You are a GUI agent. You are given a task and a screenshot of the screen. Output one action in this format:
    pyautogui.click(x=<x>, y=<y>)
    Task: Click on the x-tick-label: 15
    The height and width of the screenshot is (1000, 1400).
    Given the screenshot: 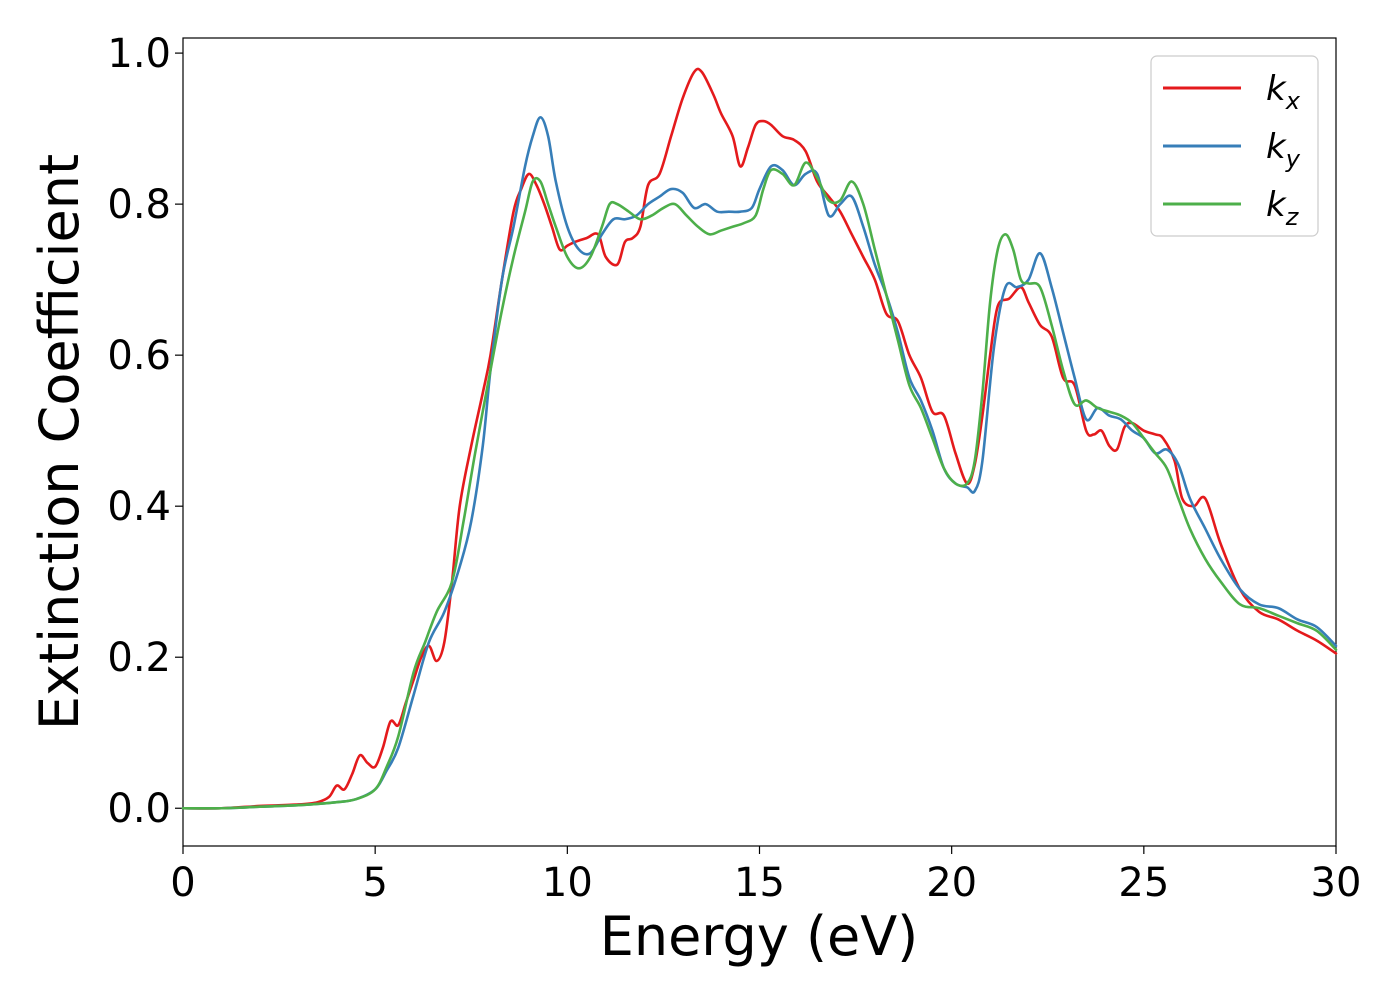 What is the action you would take?
    pyautogui.click(x=759, y=883)
    